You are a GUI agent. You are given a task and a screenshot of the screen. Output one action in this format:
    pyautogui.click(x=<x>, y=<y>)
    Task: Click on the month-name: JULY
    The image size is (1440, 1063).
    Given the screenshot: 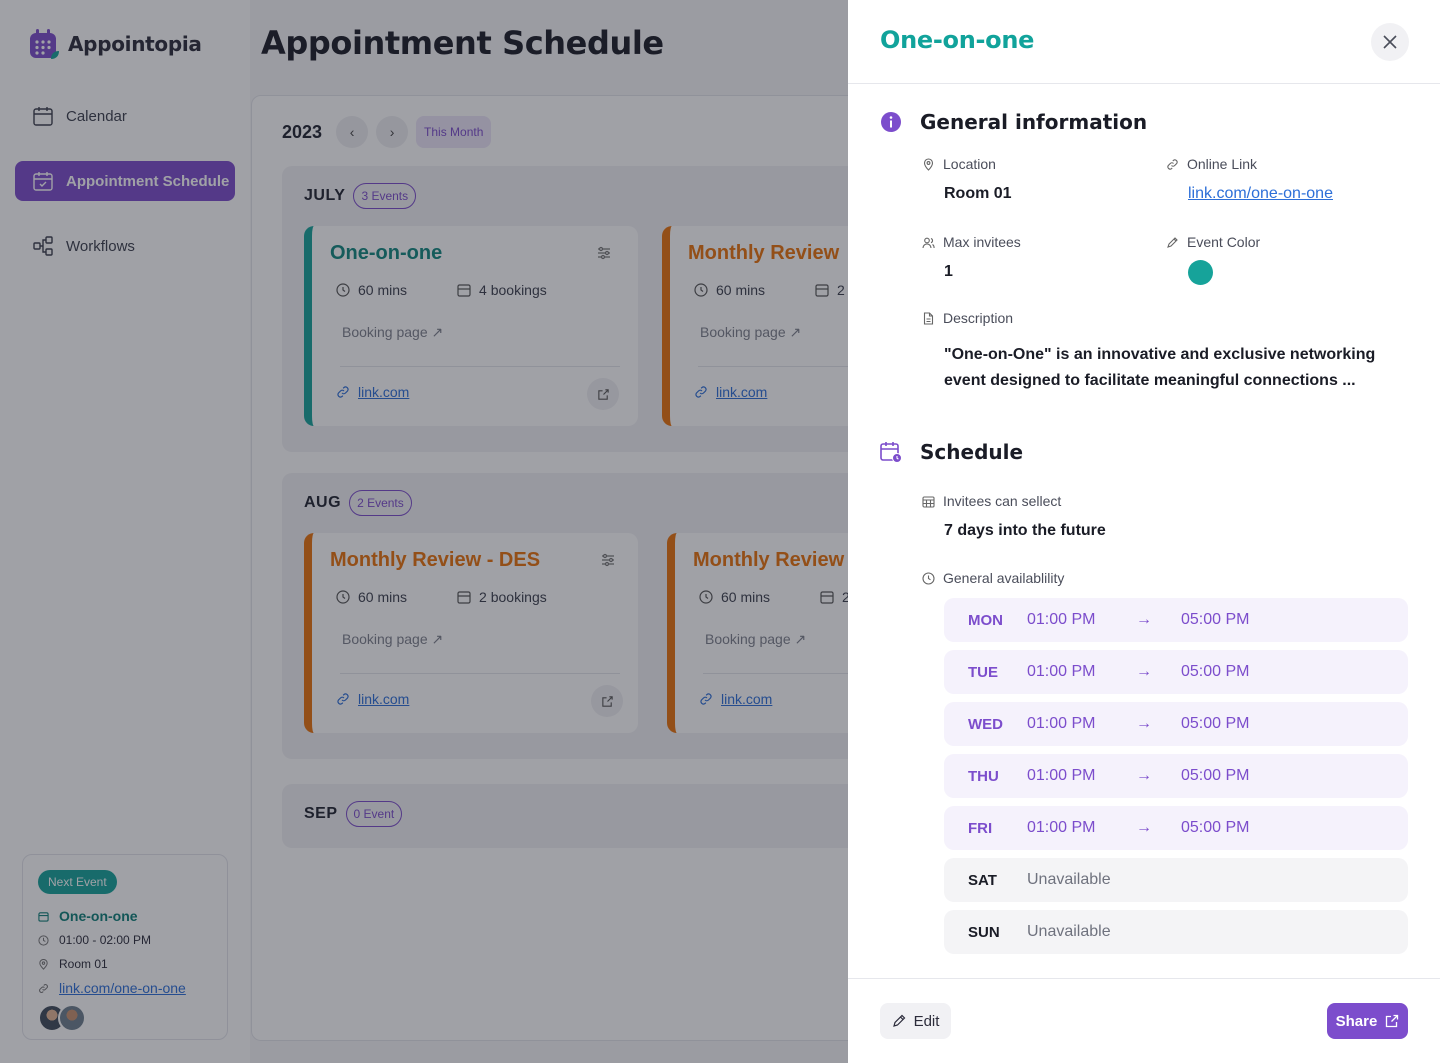 What is the action you would take?
    pyautogui.click(x=325, y=195)
    